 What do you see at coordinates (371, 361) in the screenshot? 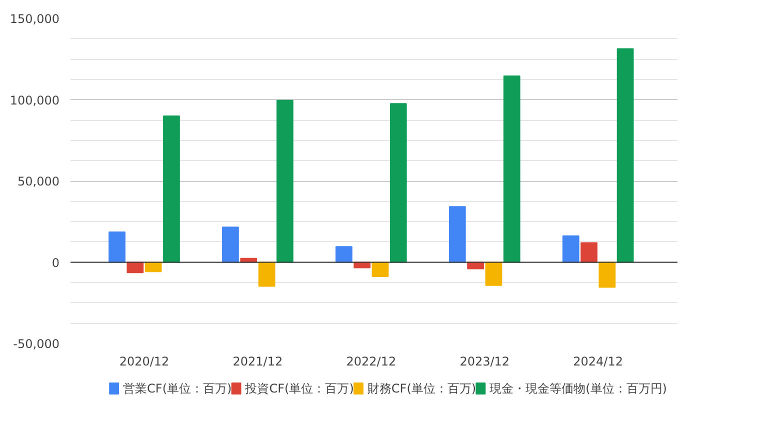
I see `x-tick-label: 2022/12` at bounding box center [371, 361].